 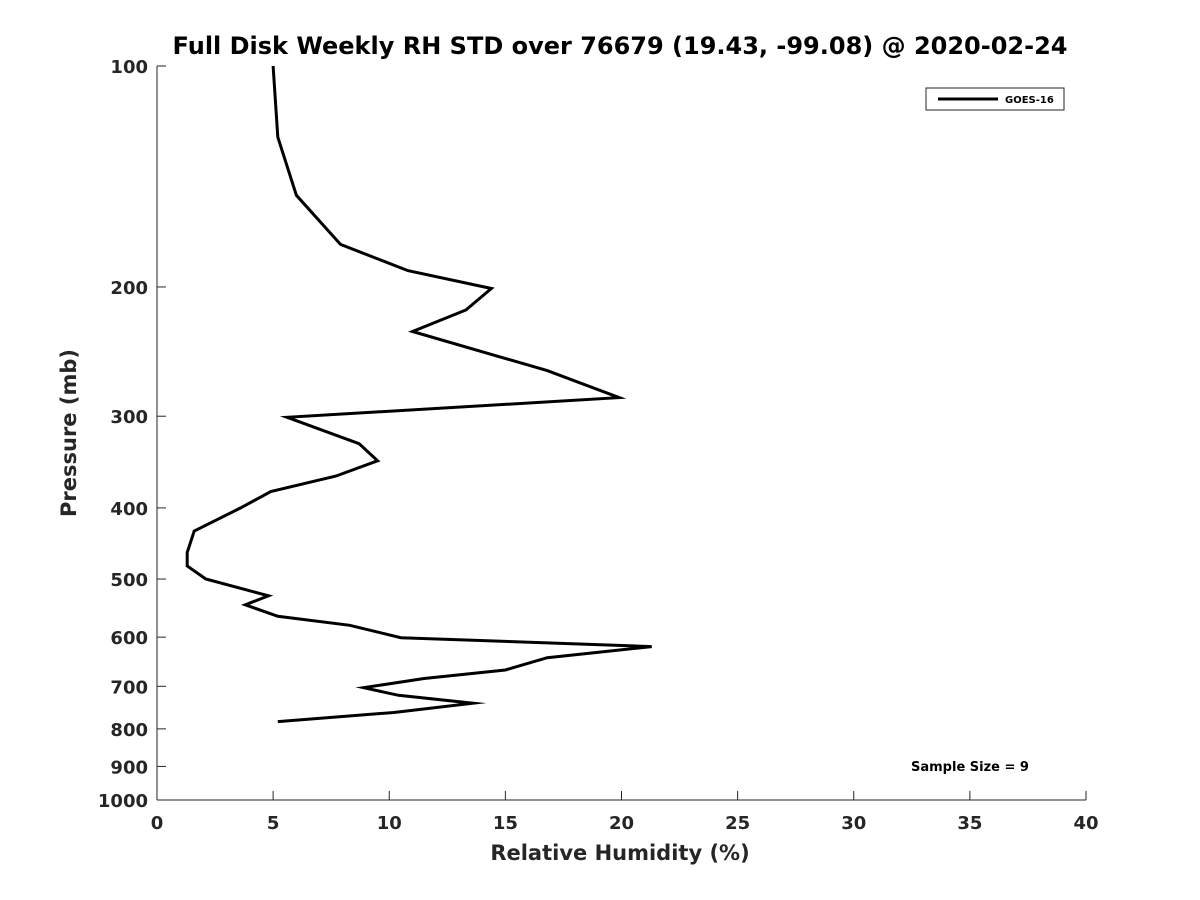 I want to click on y-tick-label: 800, so click(x=129, y=730).